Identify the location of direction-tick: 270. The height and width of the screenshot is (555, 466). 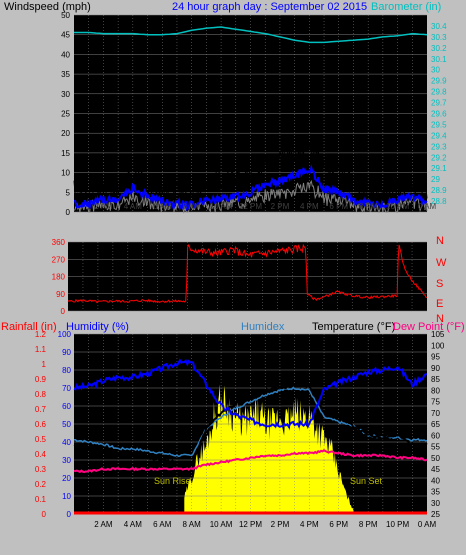
(59, 259).